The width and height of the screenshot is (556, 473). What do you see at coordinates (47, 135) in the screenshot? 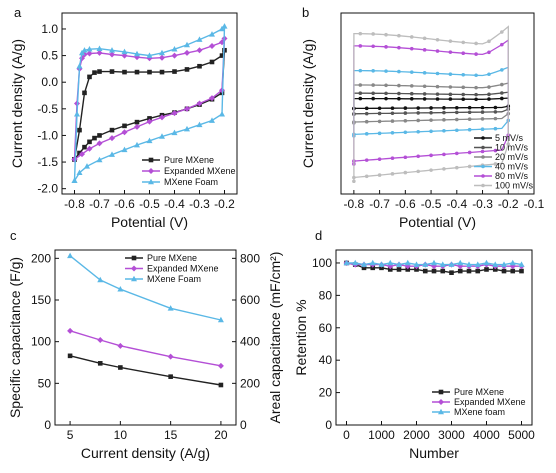
I see `y-tick-label: -1.0` at bounding box center [47, 135].